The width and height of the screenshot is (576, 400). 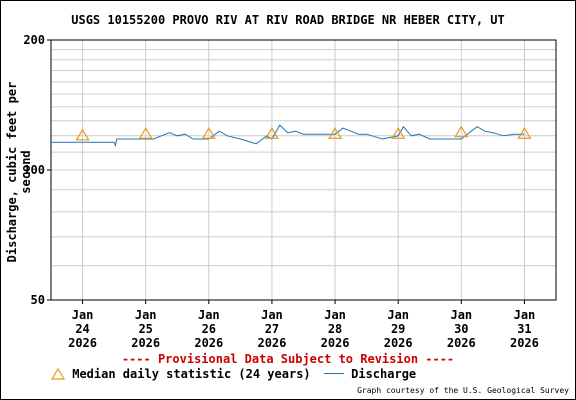 I want to click on legend-discharge-label: Discharge, so click(x=384, y=374).